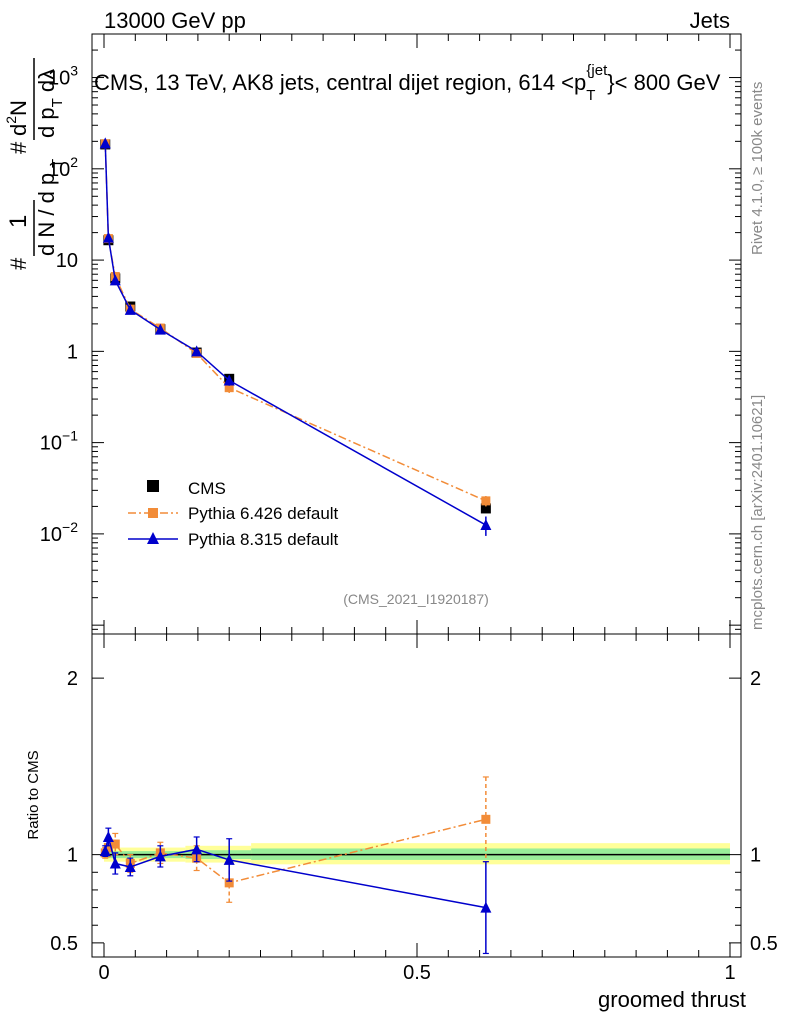 This screenshot has height=1024, width=786. Describe the element at coordinates (175, 20) in the screenshot. I see `energy-label: 13000 GeV pp` at that location.